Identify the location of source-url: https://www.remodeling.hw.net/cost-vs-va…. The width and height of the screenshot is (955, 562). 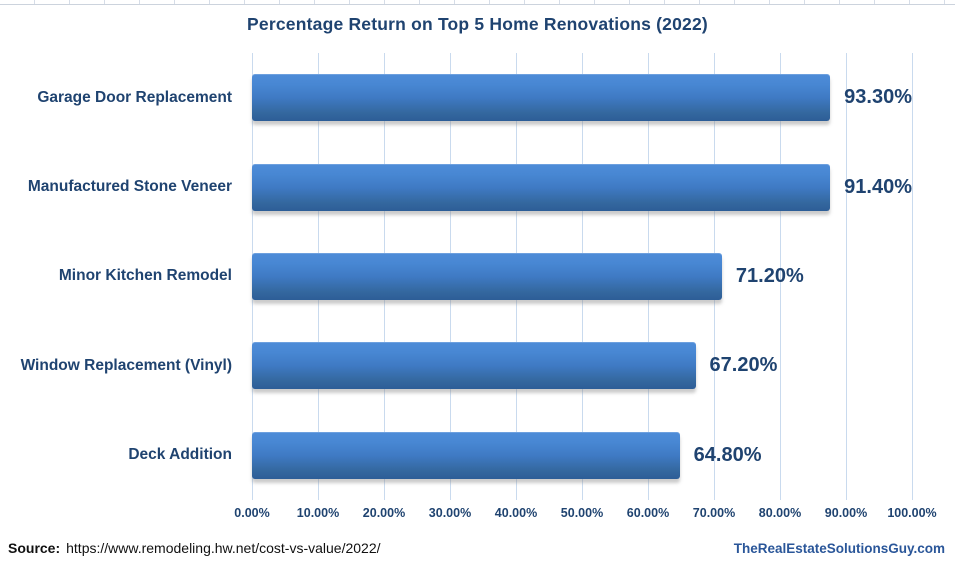
(223, 548).